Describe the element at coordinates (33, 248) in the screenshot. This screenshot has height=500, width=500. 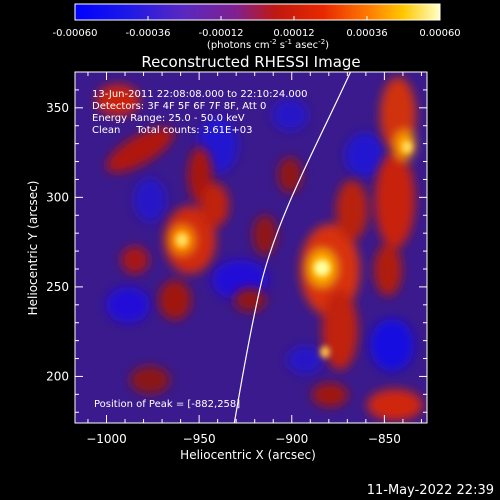
I see `y-axis-label: Heliocentric Y (arcsec)` at that location.